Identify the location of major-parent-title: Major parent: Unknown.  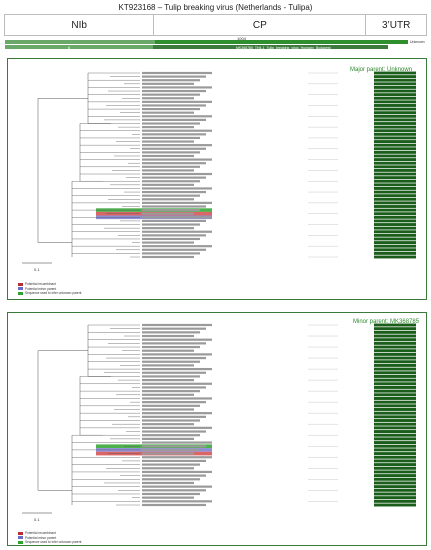
(381, 70).